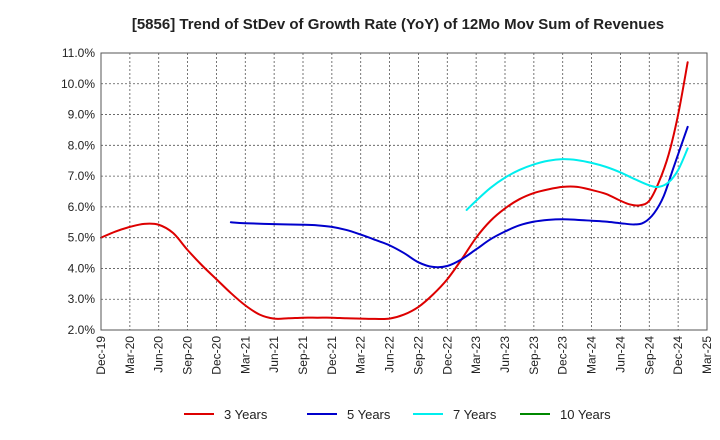 This screenshot has width=720, height=440. I want to click on legend-label-3-years: 3 Years, so click(246, 414).